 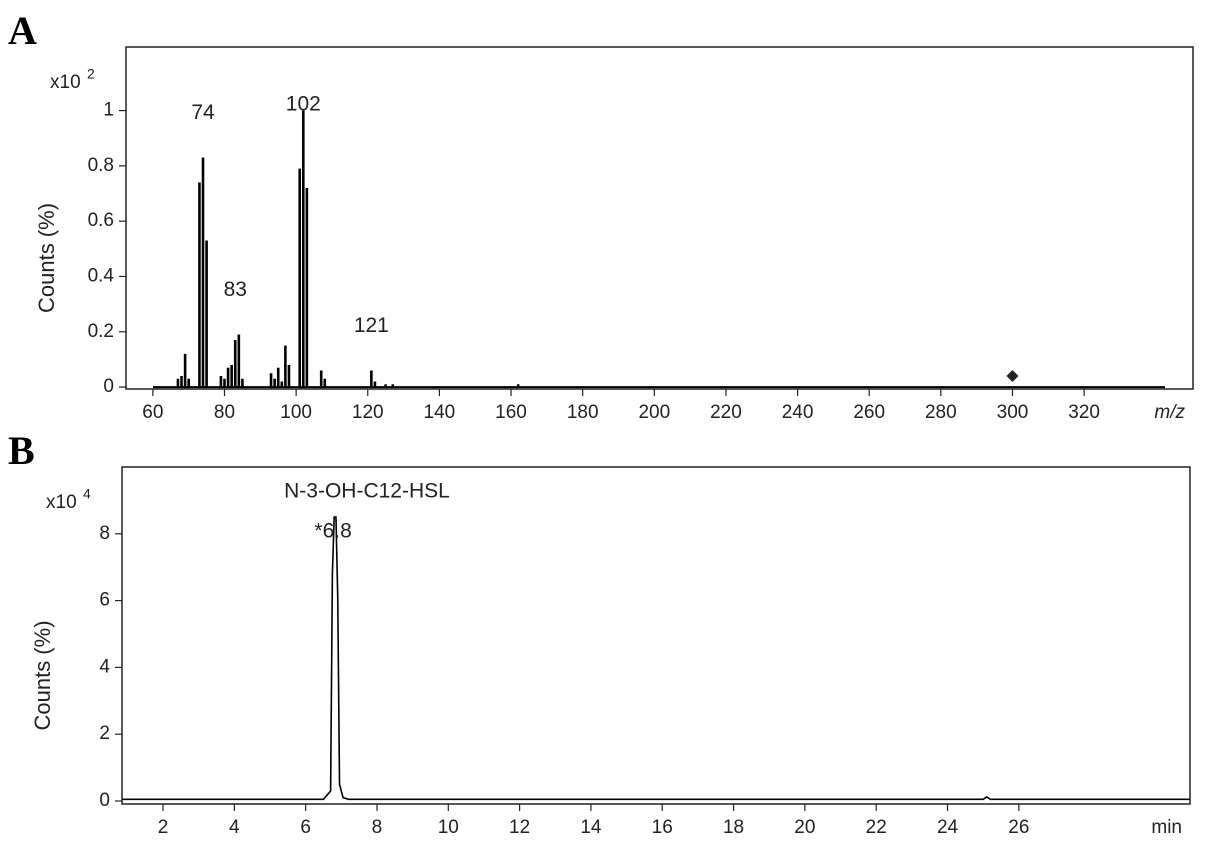 I want to click on x-tick-label: 26, so click(x=1018, y=827).